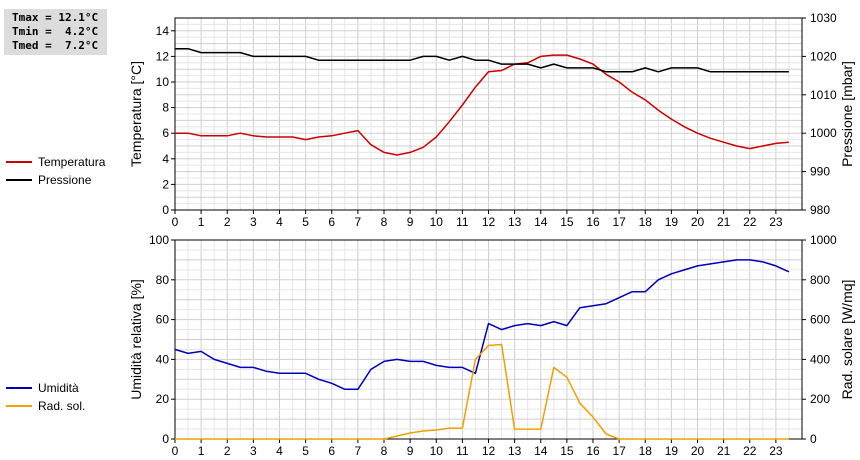 The width and height of the screenshot is (860, 460). Describe the element at coordinates (724, 222) in the screenshot. I see `chart1-xtick-label: 21` at that location.